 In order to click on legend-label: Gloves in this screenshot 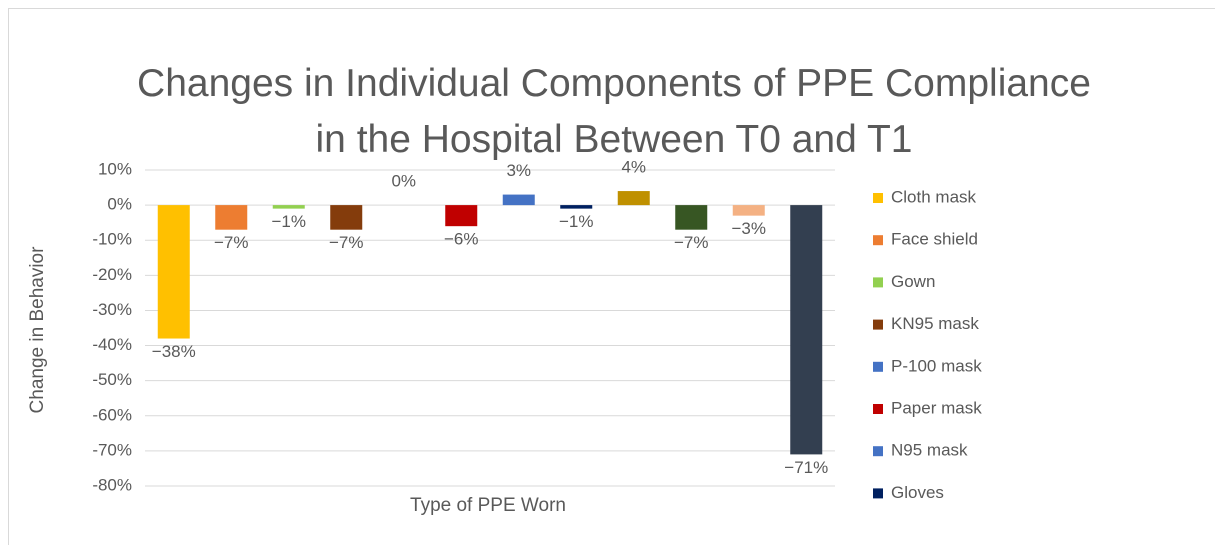, I will do `click(917, 492)`.